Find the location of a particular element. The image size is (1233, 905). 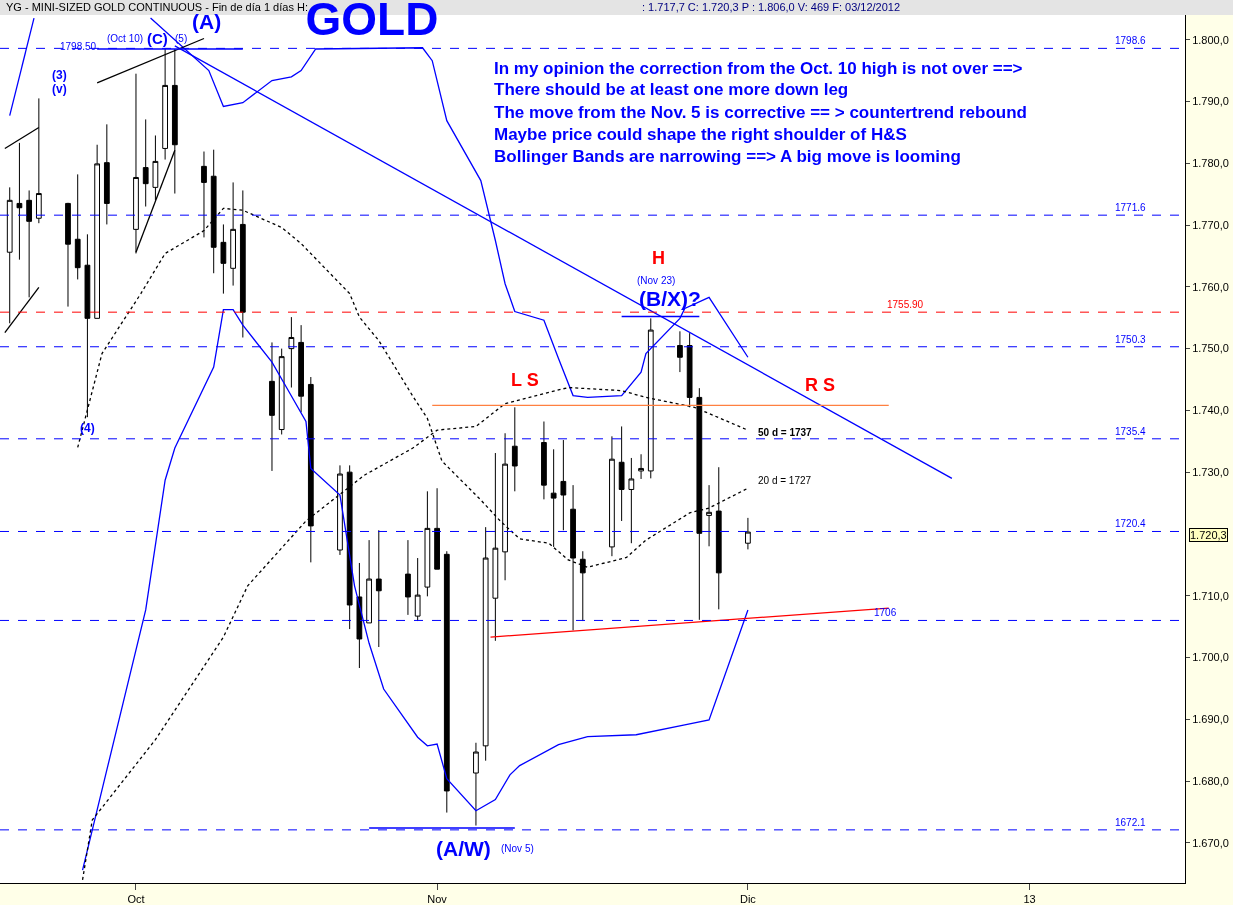

y-tick-label: 1.700,0 is located at coordinates (1210, 657).